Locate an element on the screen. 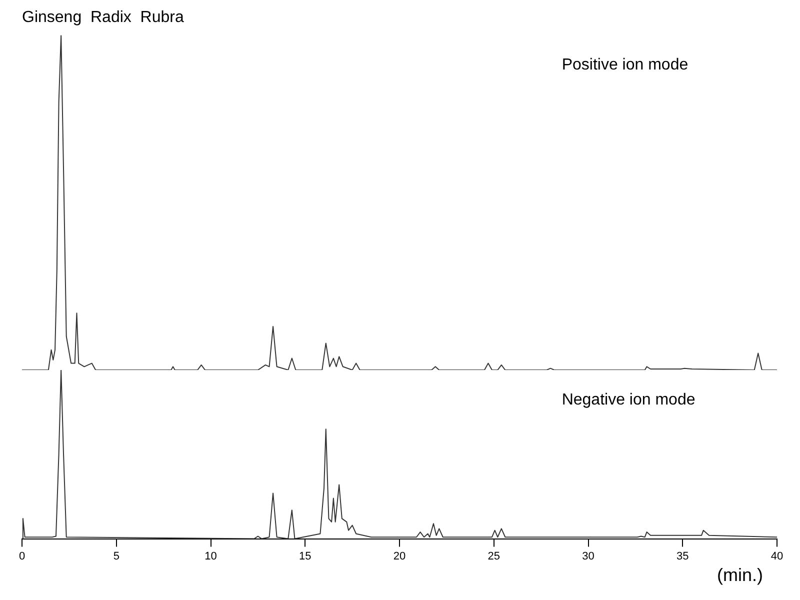 This screenshot has width=800, height=600. x-axis-title: (min.) is located at coordinates (740, 574).